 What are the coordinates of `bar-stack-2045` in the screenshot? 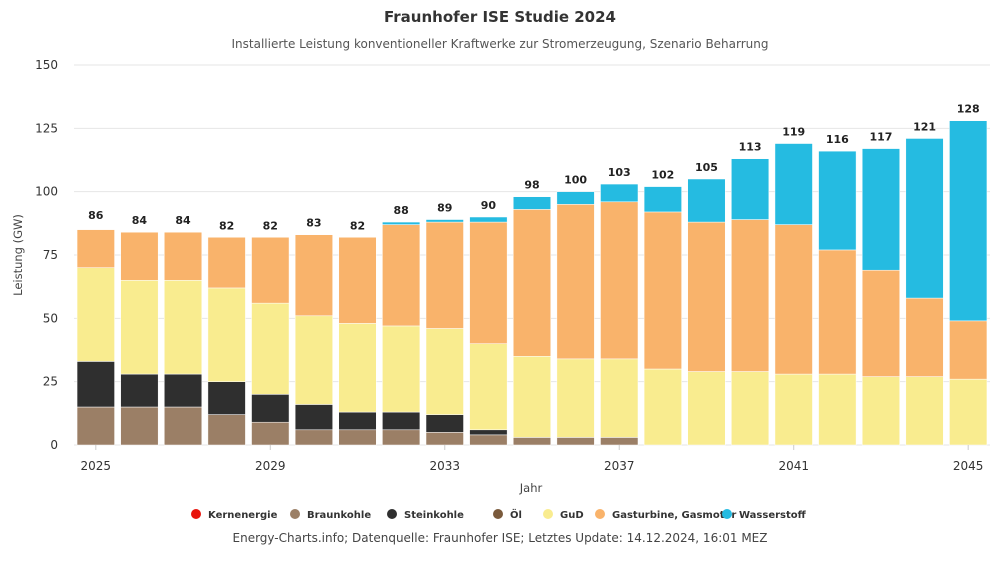 It's located at (968, 283).